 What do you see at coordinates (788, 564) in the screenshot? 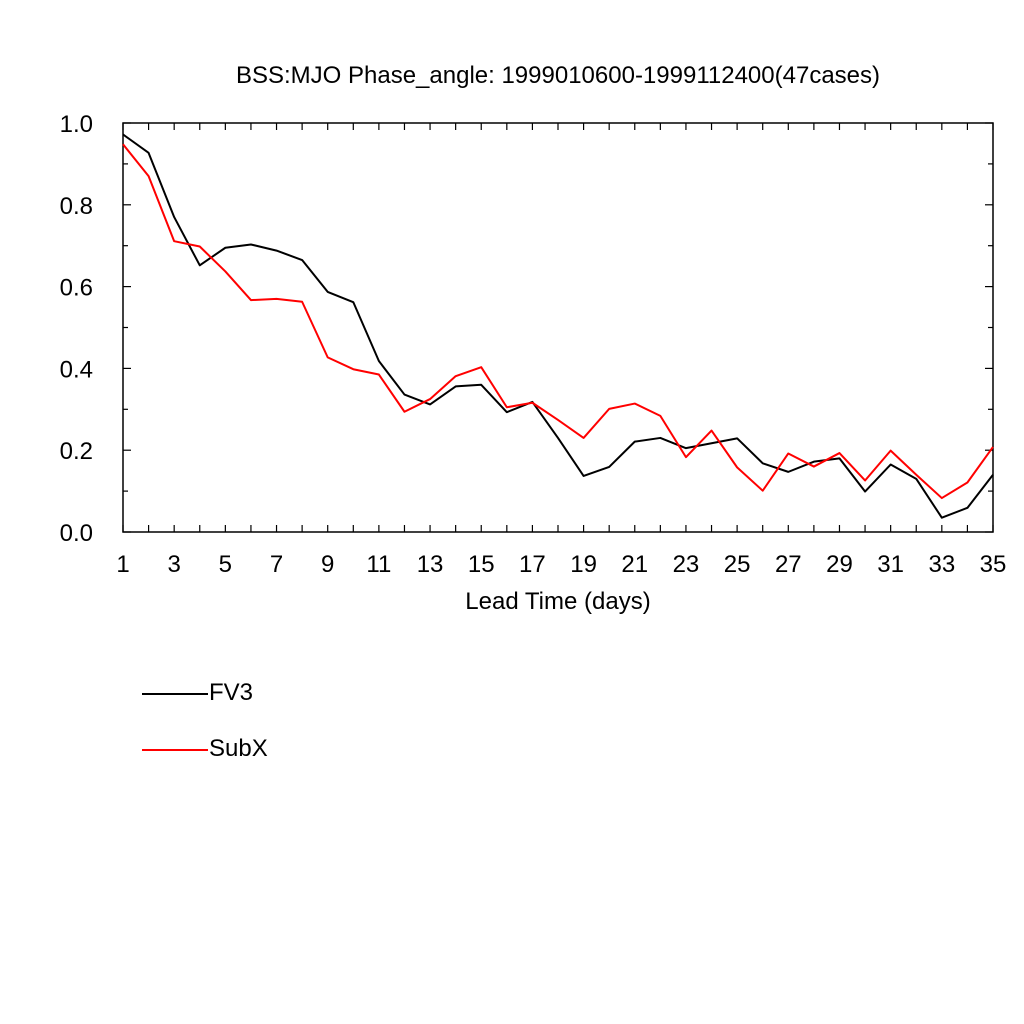
I see `x-tick-label: 27` at bounding box center [788, 564].